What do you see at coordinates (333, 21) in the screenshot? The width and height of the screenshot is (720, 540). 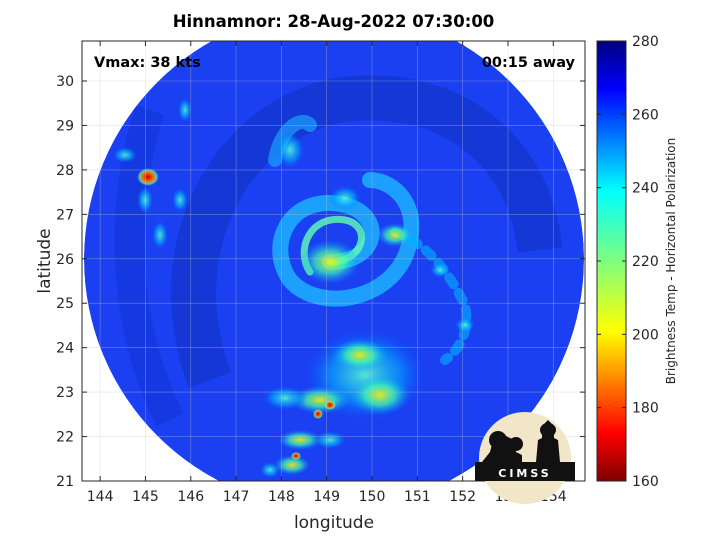 I see `chart-title: Hinnamnor: 28-Aug-2022 07:30:00` at bounding box center [333, 21].